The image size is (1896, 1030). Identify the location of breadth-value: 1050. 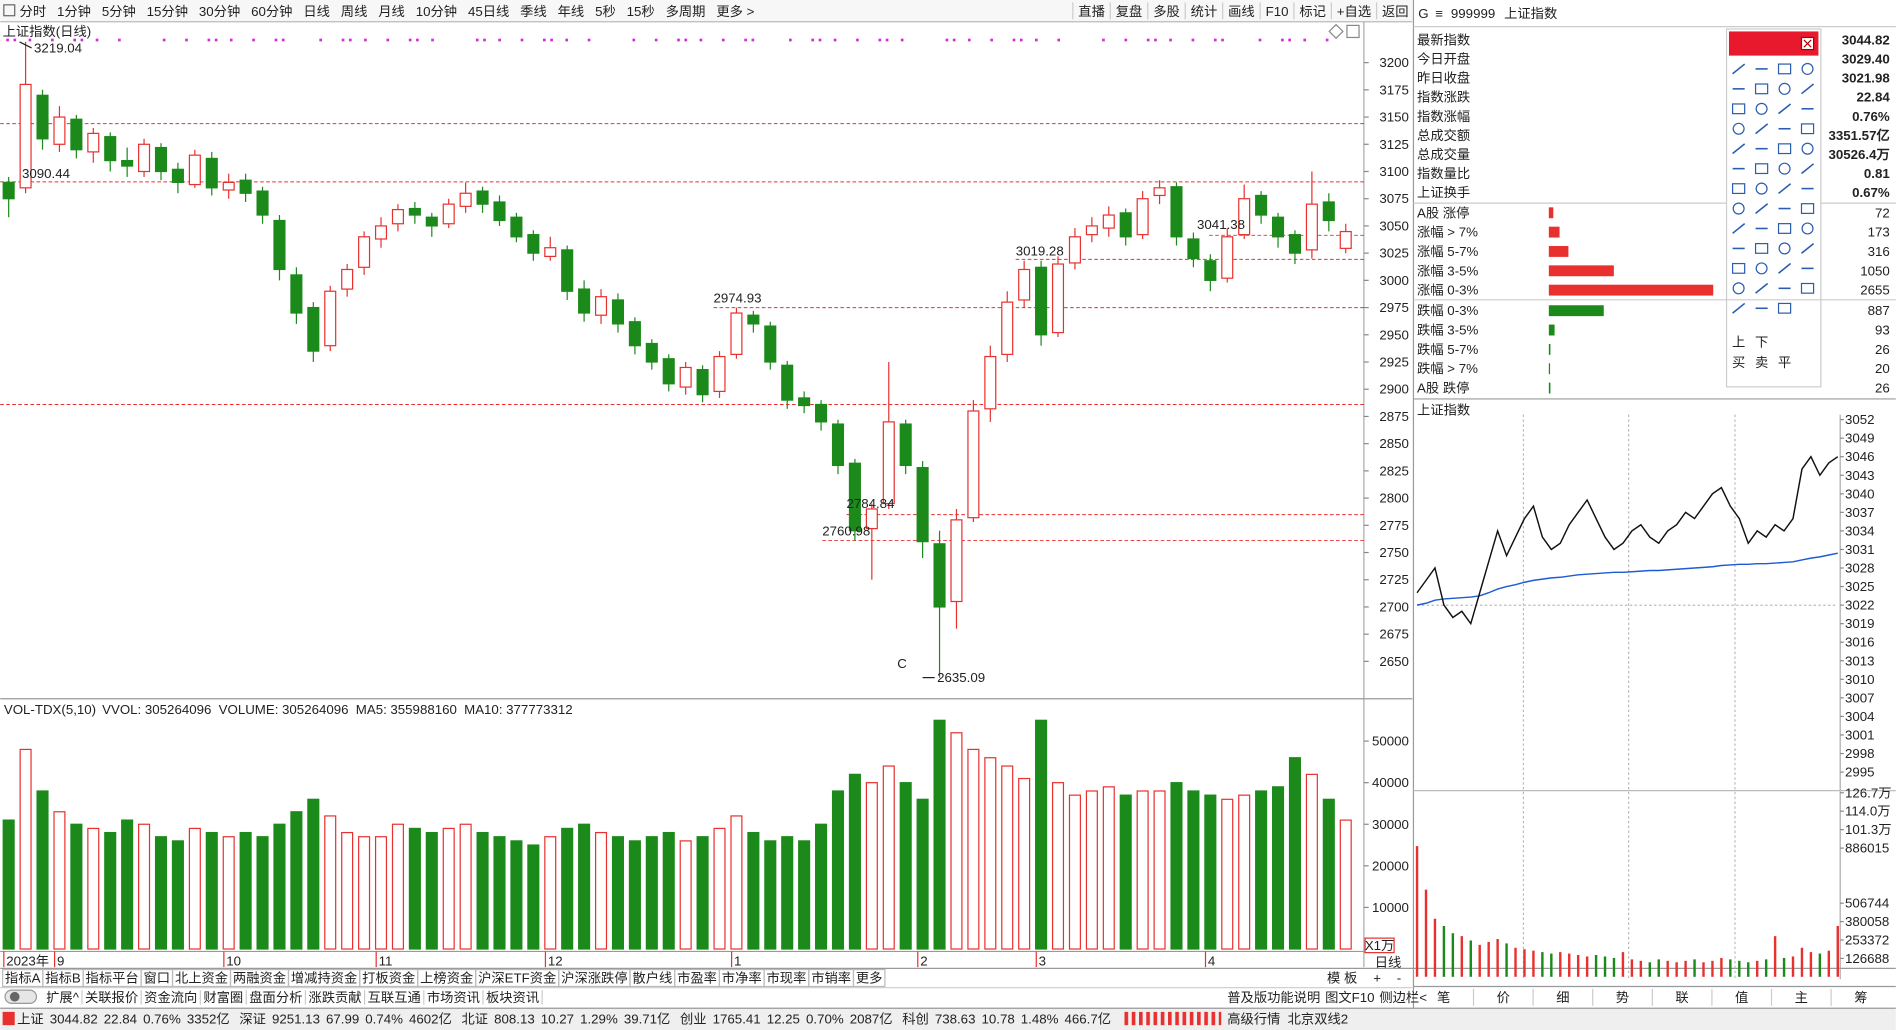
(1875, 270).